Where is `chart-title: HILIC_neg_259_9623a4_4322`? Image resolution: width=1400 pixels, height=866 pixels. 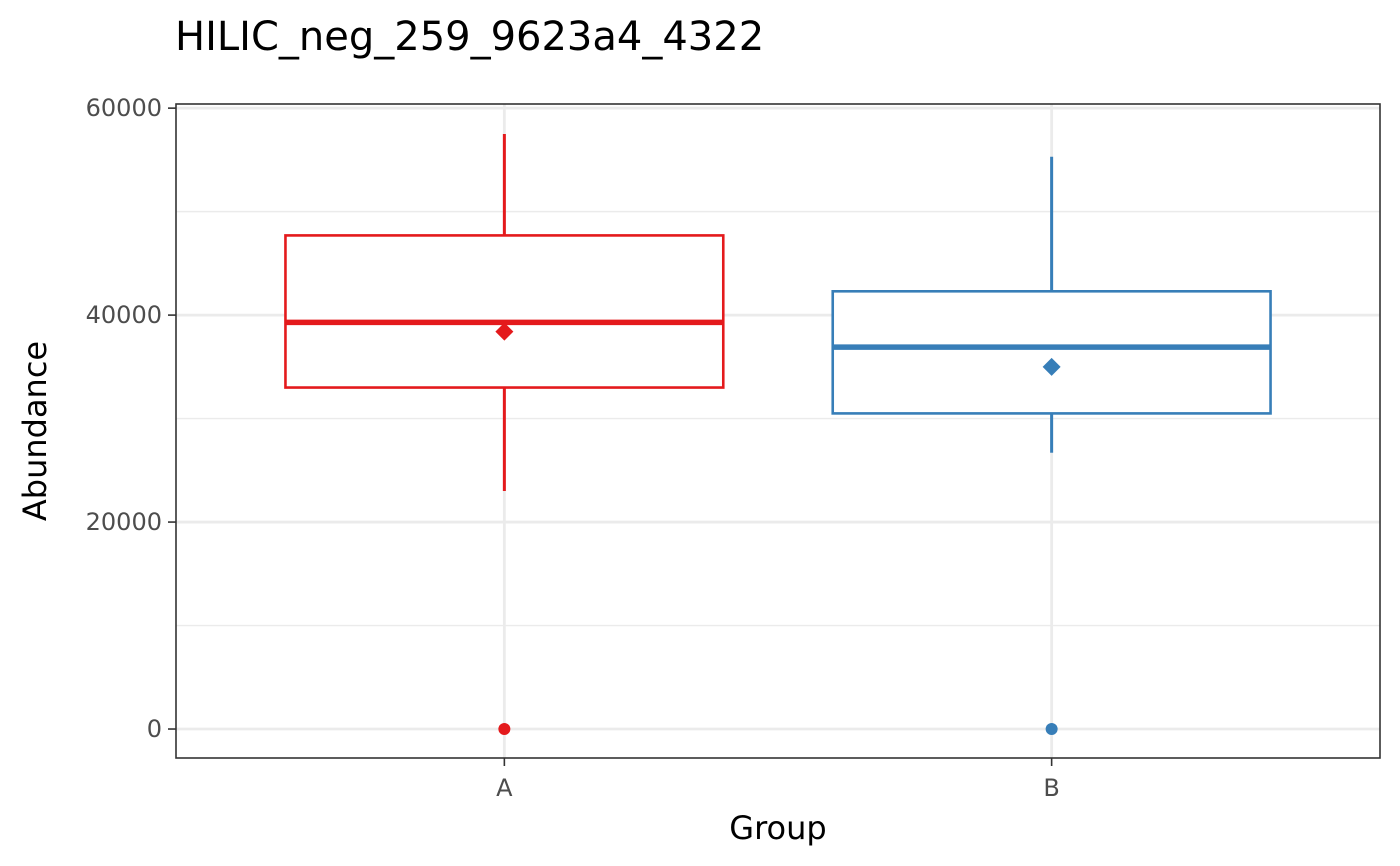
chart-title: HILIC_neg_259_9623a4_4322 is located at coordinates (469, 37).